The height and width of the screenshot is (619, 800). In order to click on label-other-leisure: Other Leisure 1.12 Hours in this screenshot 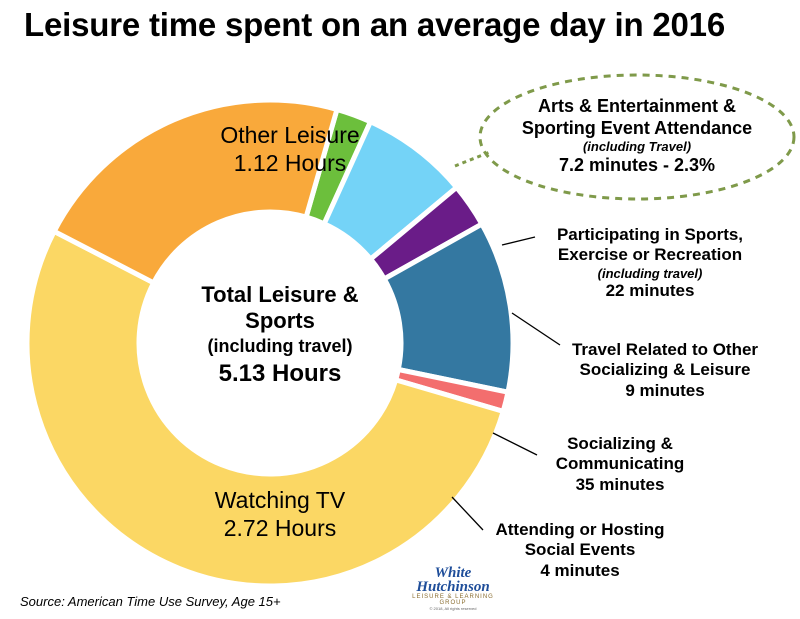, I will do `click(290, 149)`.